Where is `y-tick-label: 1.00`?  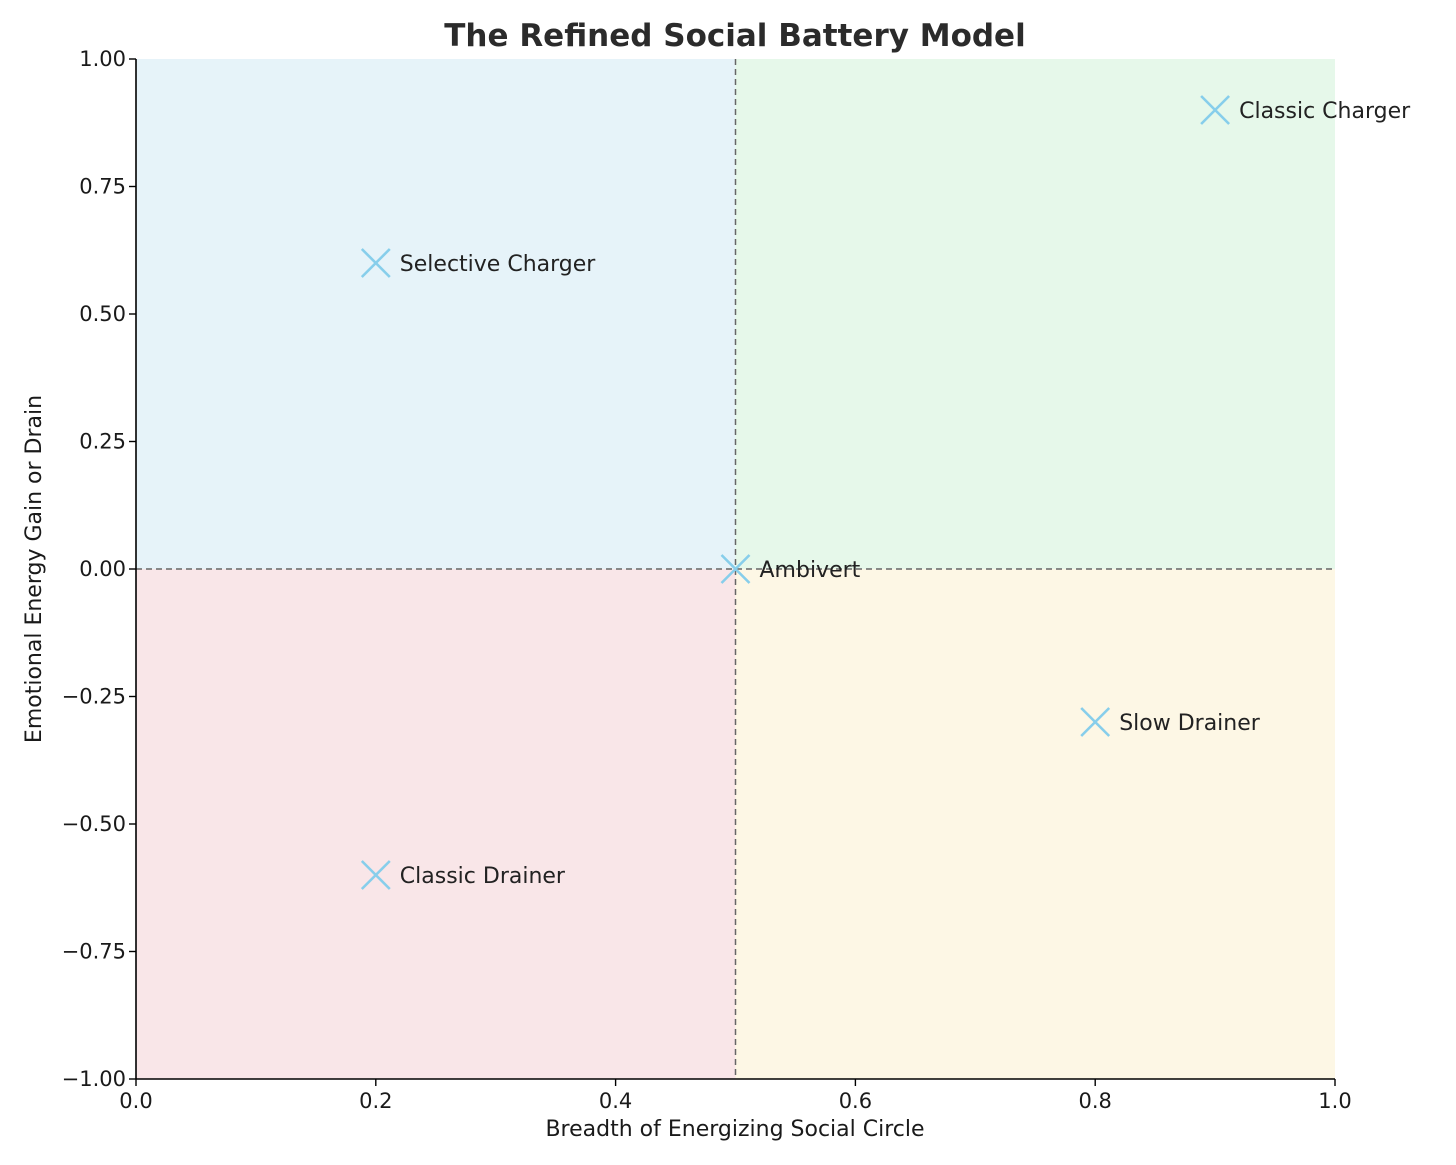
y-tick-label: 1.00 is located at coordinates (102, 59).